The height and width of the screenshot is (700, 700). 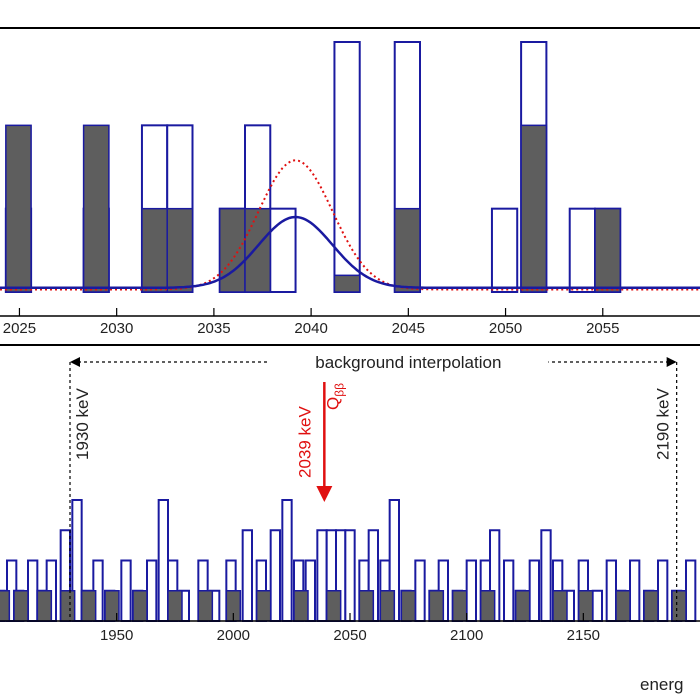 What do you see at coordinates (116, 328) in the screenshot?
I see `top-x-tick-label: 2030` at bounding box center [116, 328].